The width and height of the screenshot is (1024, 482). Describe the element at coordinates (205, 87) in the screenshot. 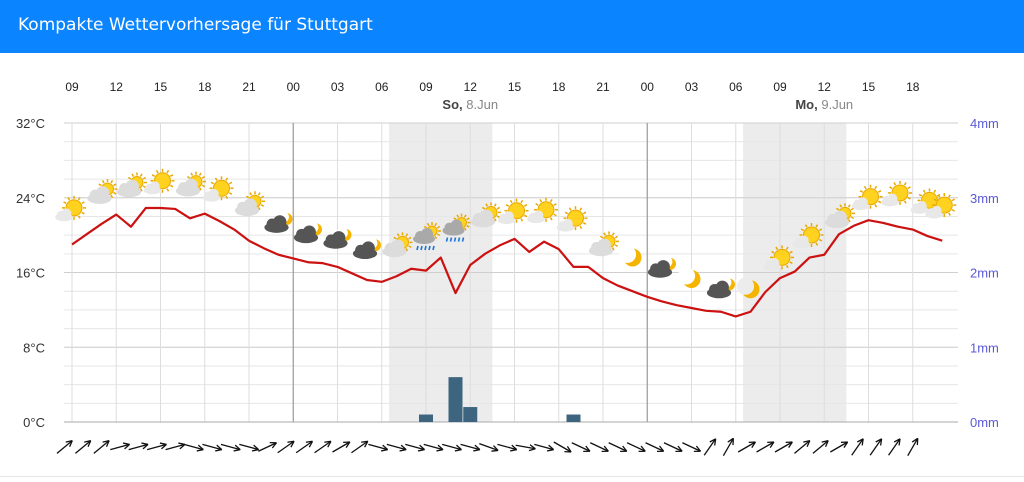

I see `hour-tick-label: 18` at that location.